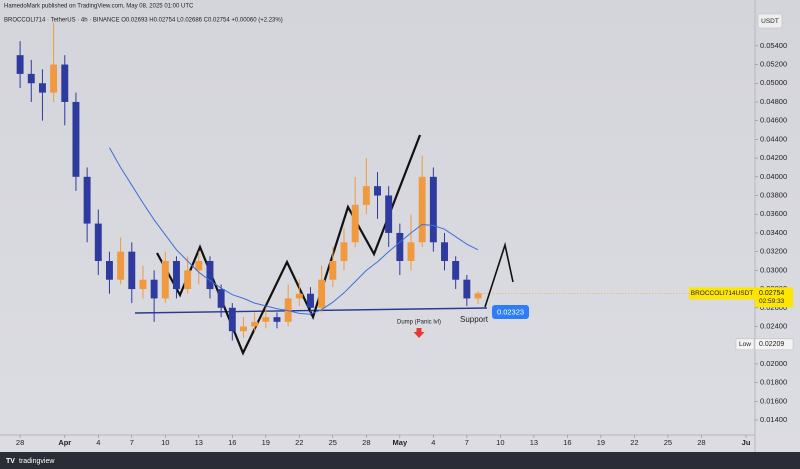 The image size is (800, 469). What do you see at coordinates (773, 269) in the screenshot?
I see `y-tick-label: 0.03000` at bounding box center [773, 269].